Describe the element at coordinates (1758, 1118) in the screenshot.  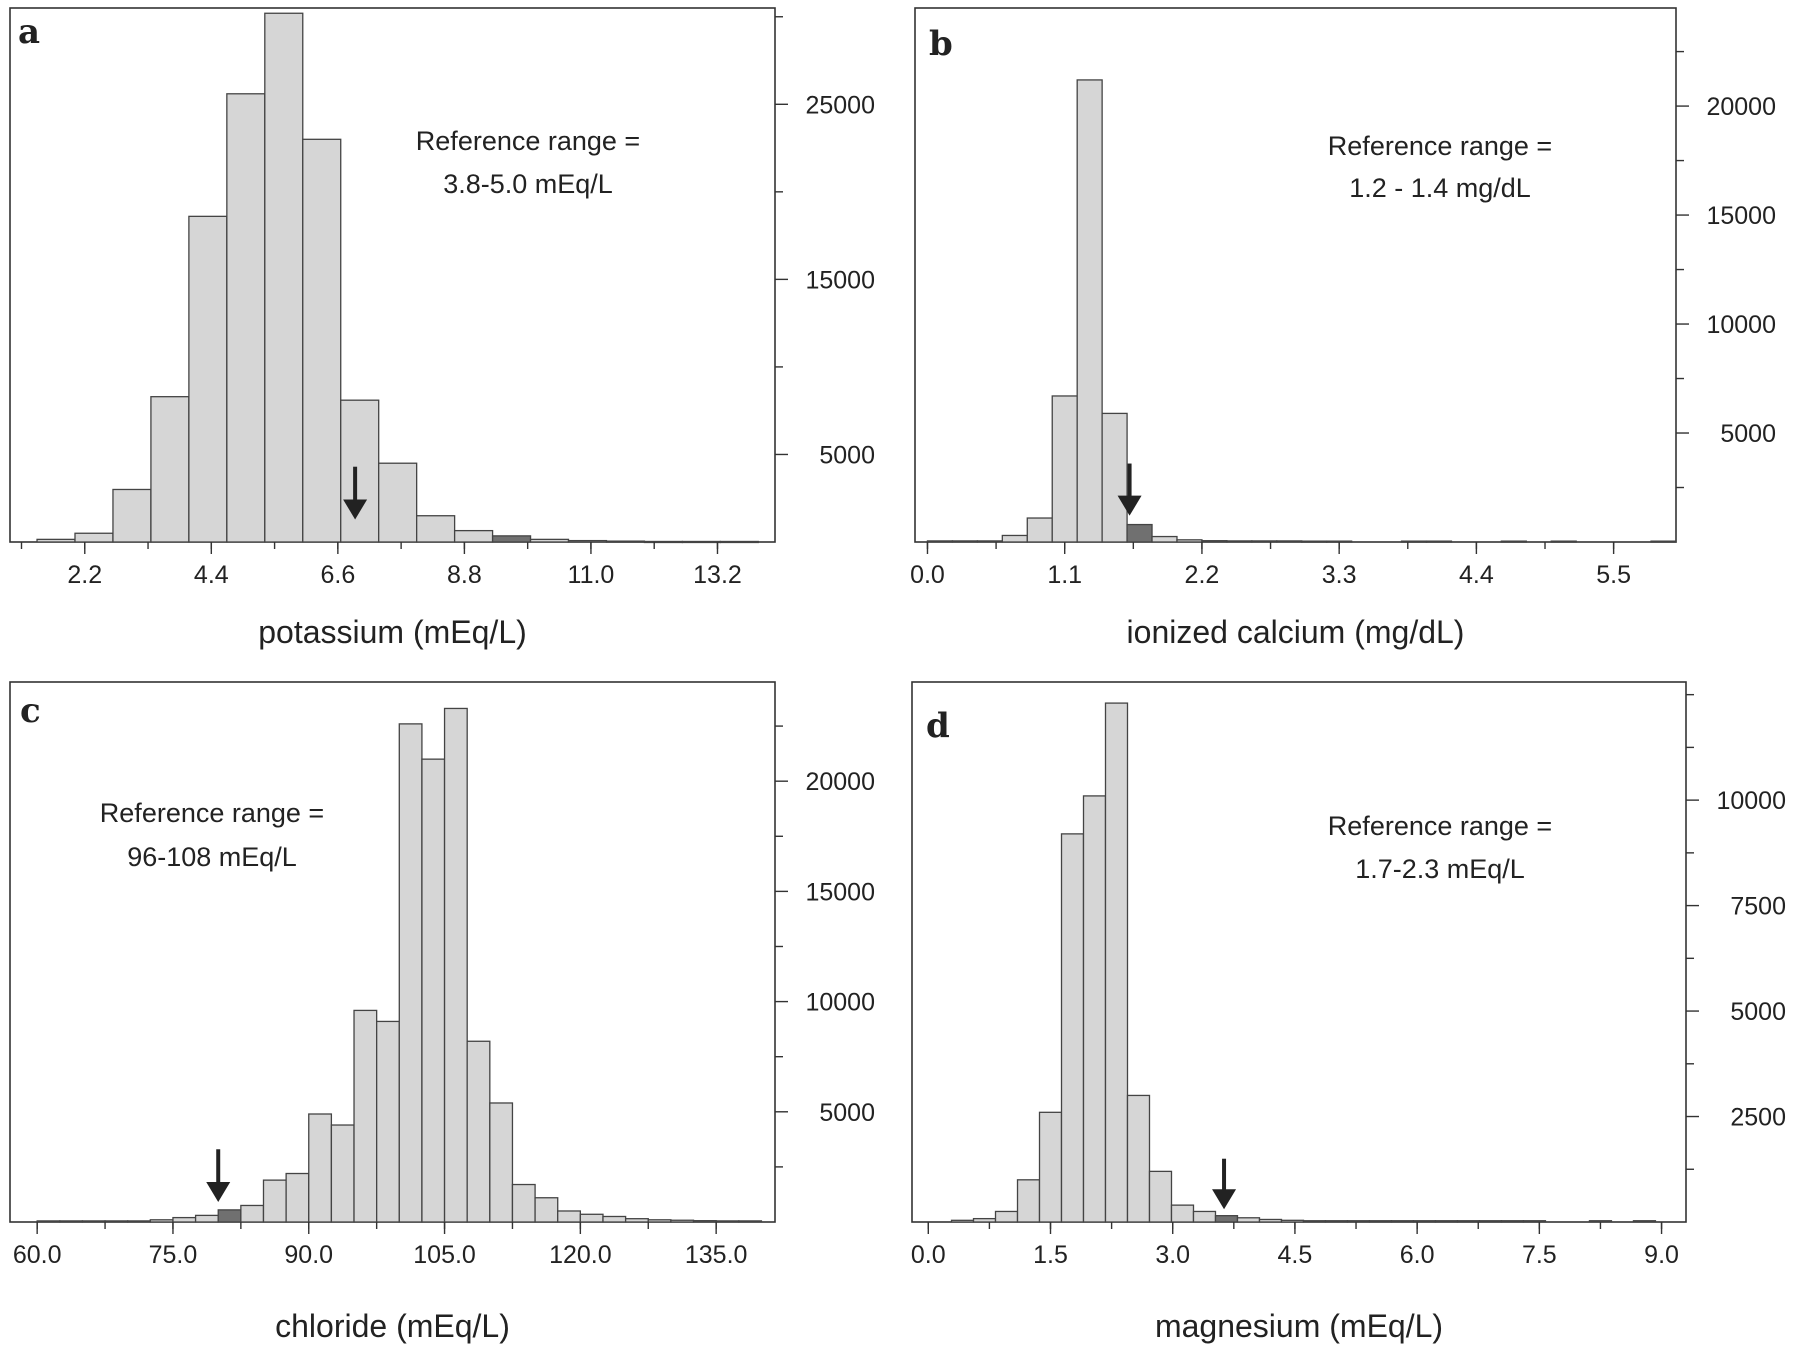
I see `panel-d-y-tick-label: 2500` at that location.